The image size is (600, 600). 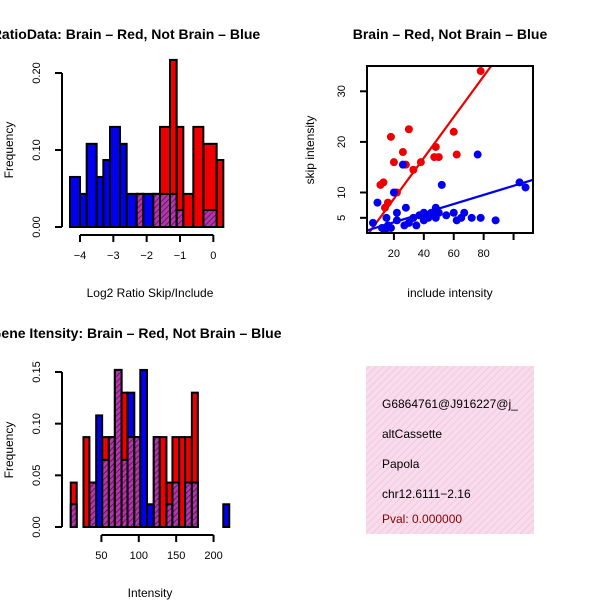 What do you see at coordinates (342, 218) in the screenshot?
I see `y-tick-label: 5` at bounding box center [342, 218].